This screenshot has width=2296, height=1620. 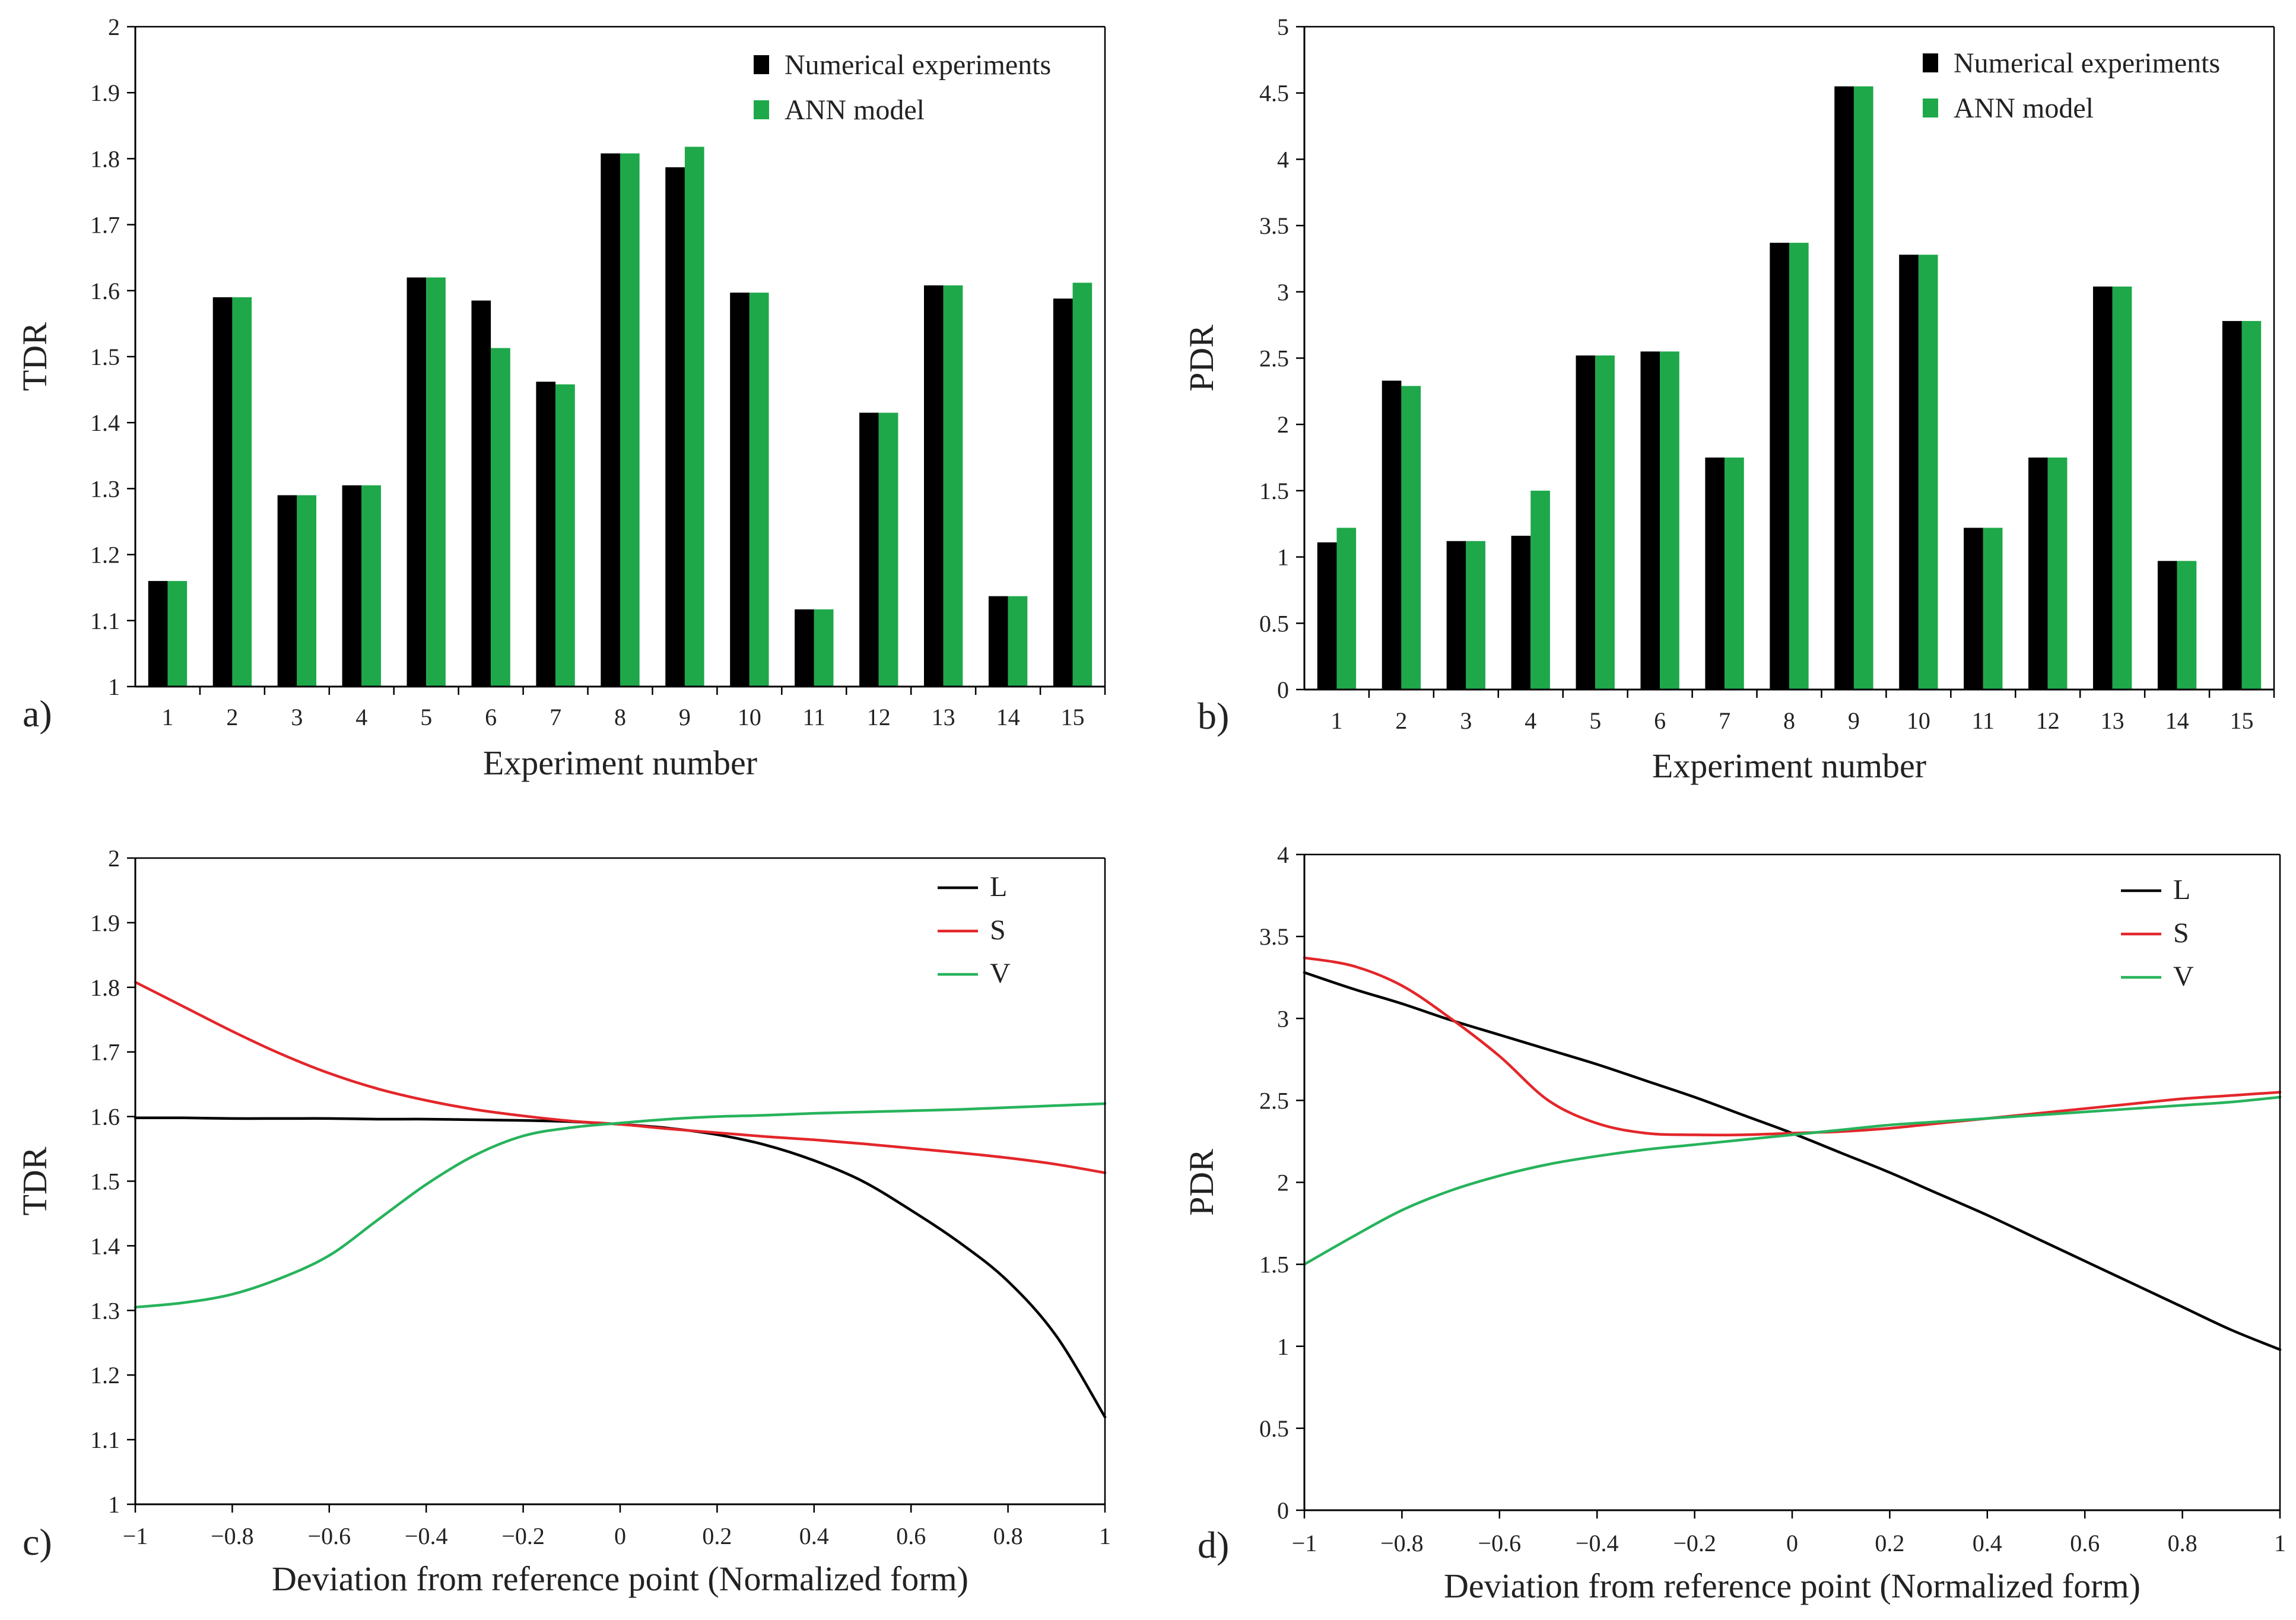 I want to click on x-tick-label: 0.4, so click(x=1987, y=1543).